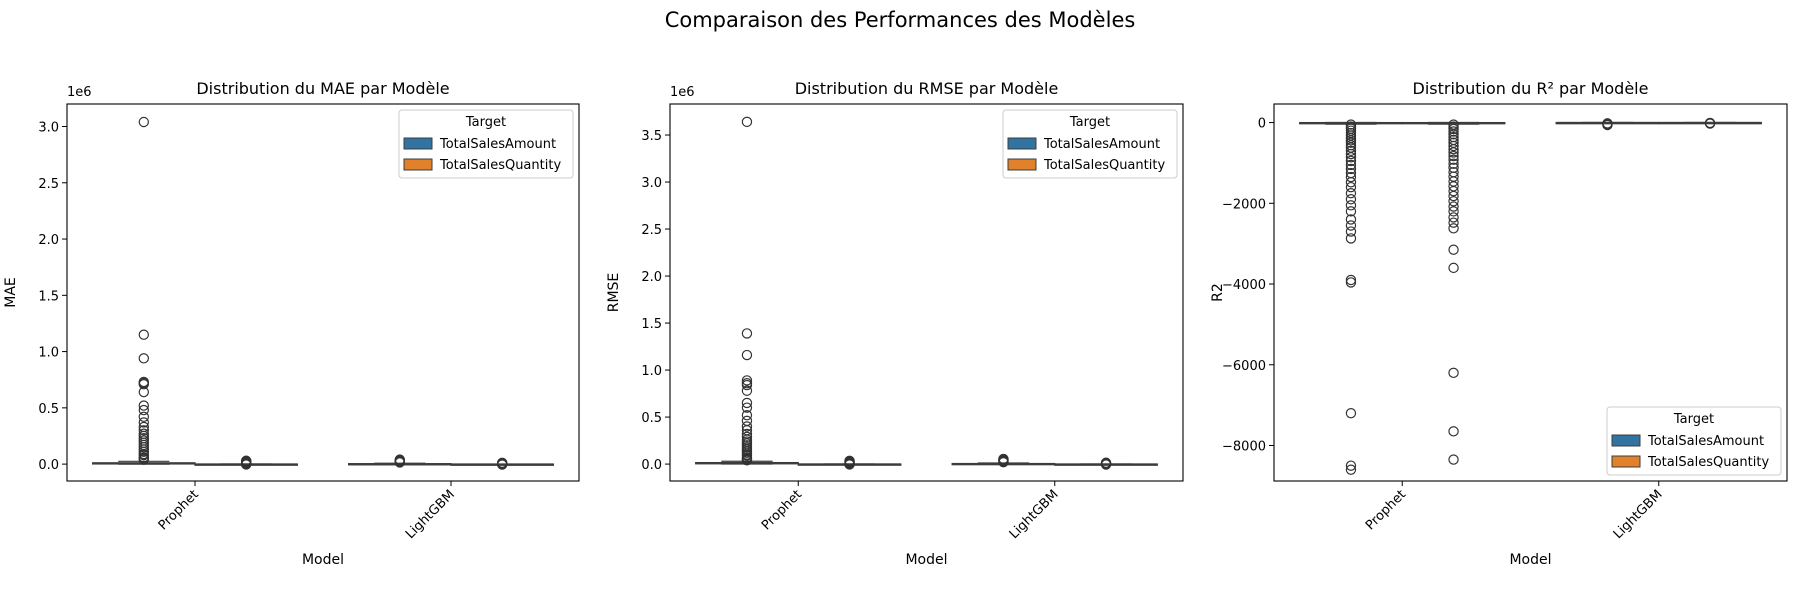  Describe the element at coordinates (1244, 366) in the screenshot. I see `y-tick-label: −6000` at that location.